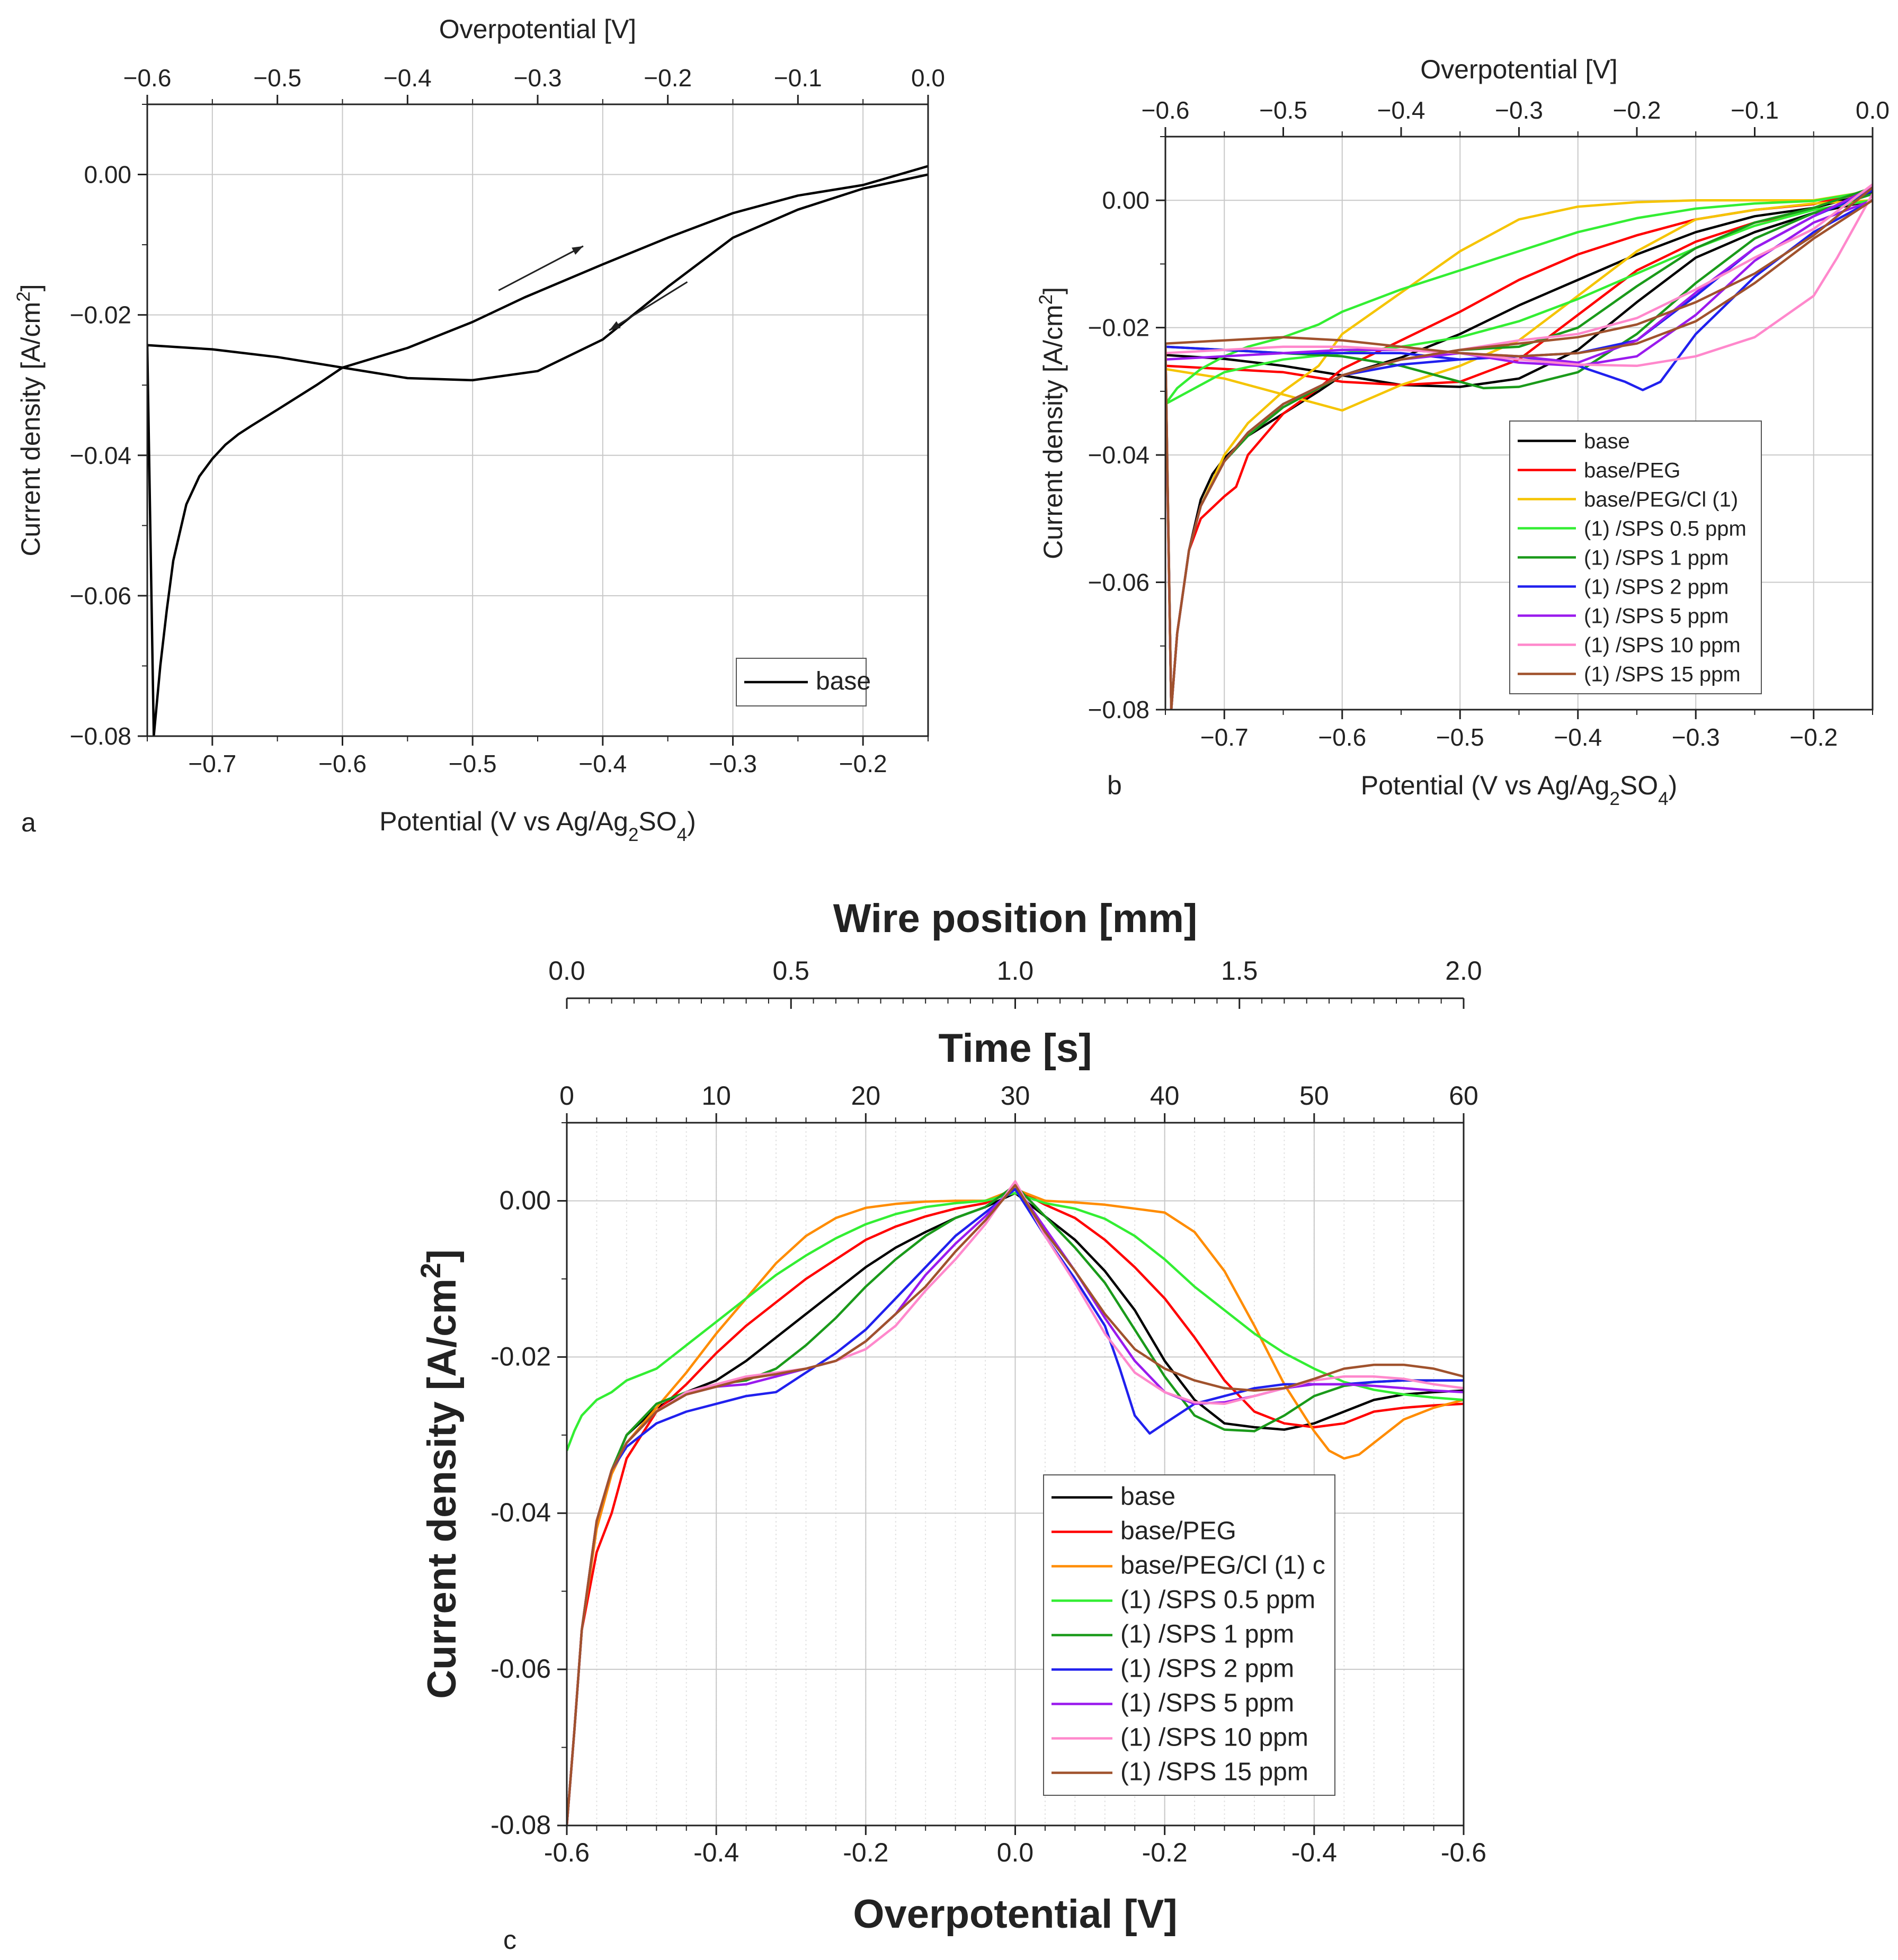  Describe the element at coordinates (1114, 785) in the screenshot. I see `panel-letter-b: b` at that location.